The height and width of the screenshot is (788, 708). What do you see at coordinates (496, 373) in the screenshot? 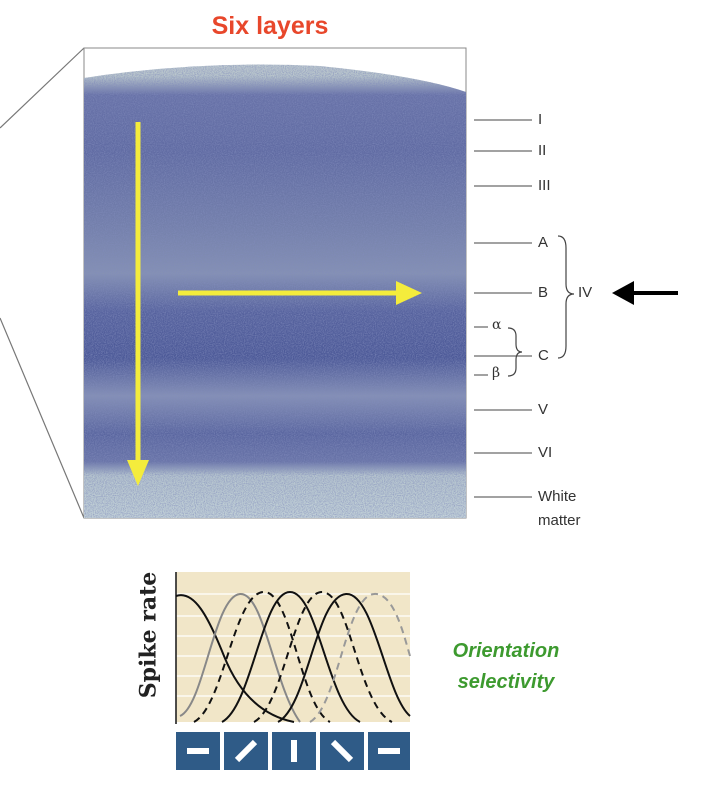
I see `sublayer-label-beta: β` at bounding box center [496, 373].